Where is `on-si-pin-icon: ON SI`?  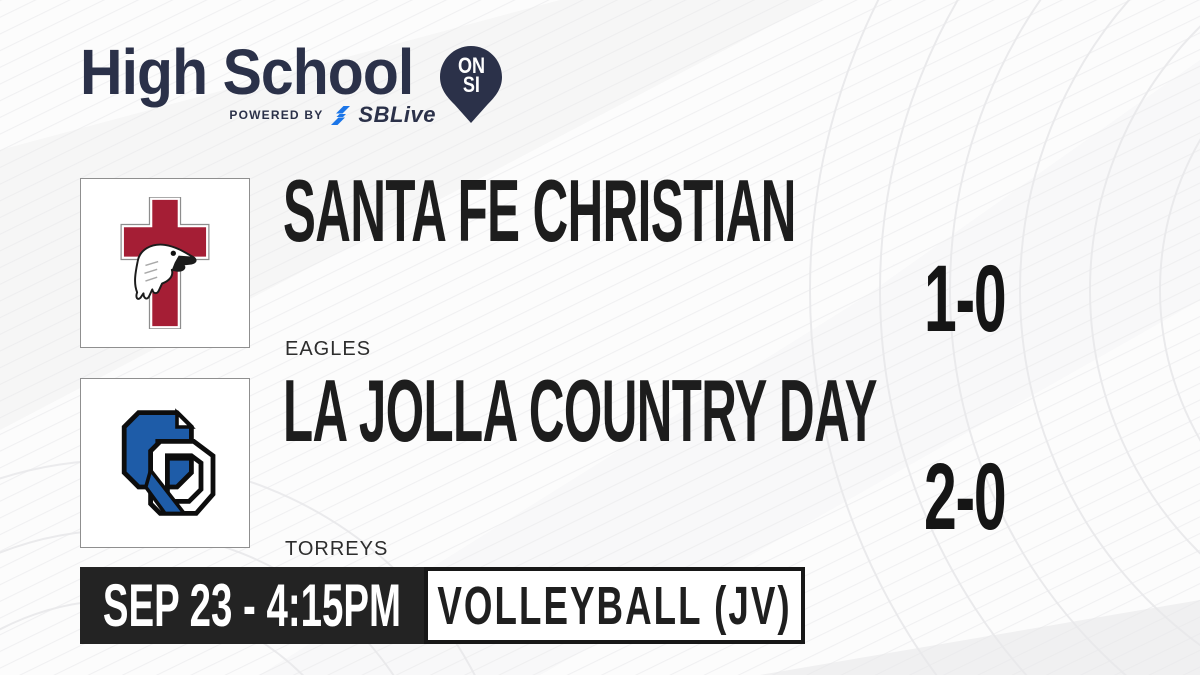
on-si-pin-icon: ON SI is located at coordinates (471, 84).